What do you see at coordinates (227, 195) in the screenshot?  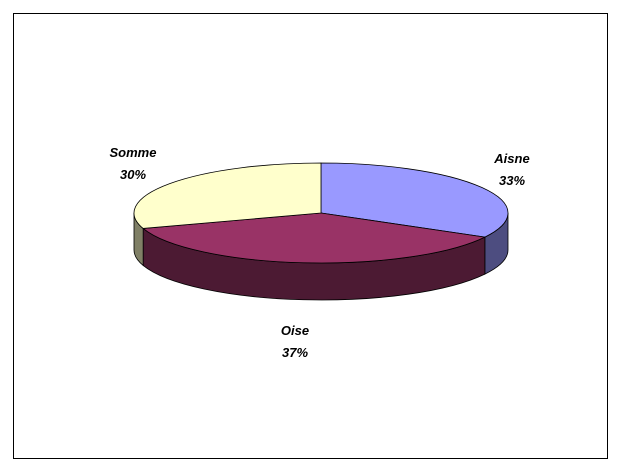 I see `pie-slice-somme` at bounding box center [227, 195].